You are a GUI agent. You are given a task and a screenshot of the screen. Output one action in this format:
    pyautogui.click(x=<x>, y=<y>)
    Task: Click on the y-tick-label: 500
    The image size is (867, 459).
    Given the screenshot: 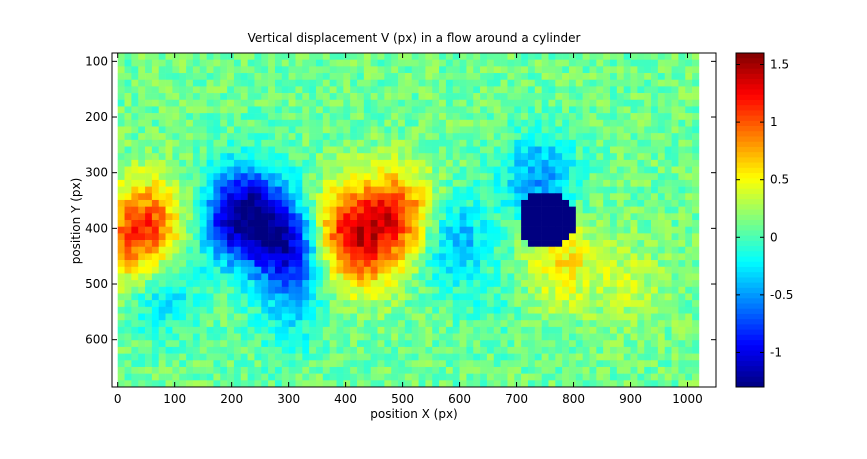 What is the action you would take?
    pyautogui.click(x=96, y=284)
    